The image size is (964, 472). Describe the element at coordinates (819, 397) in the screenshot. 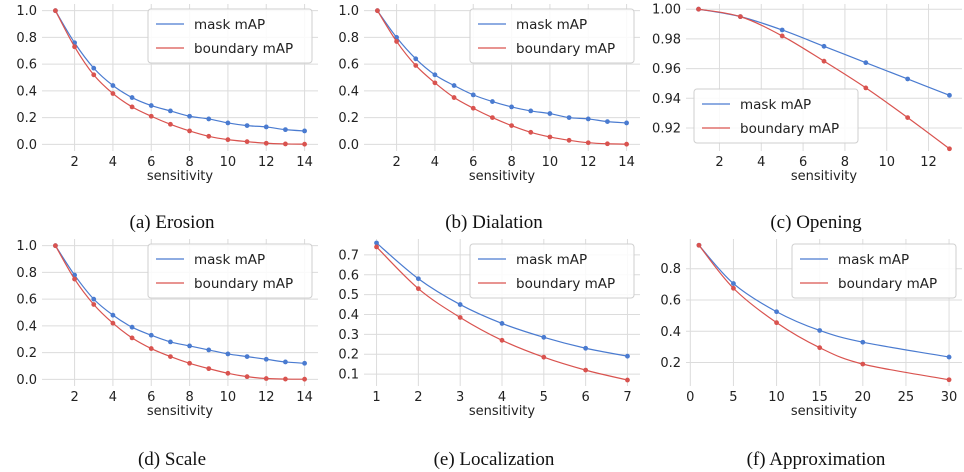

I see `x-tick-label: 15` at that location.